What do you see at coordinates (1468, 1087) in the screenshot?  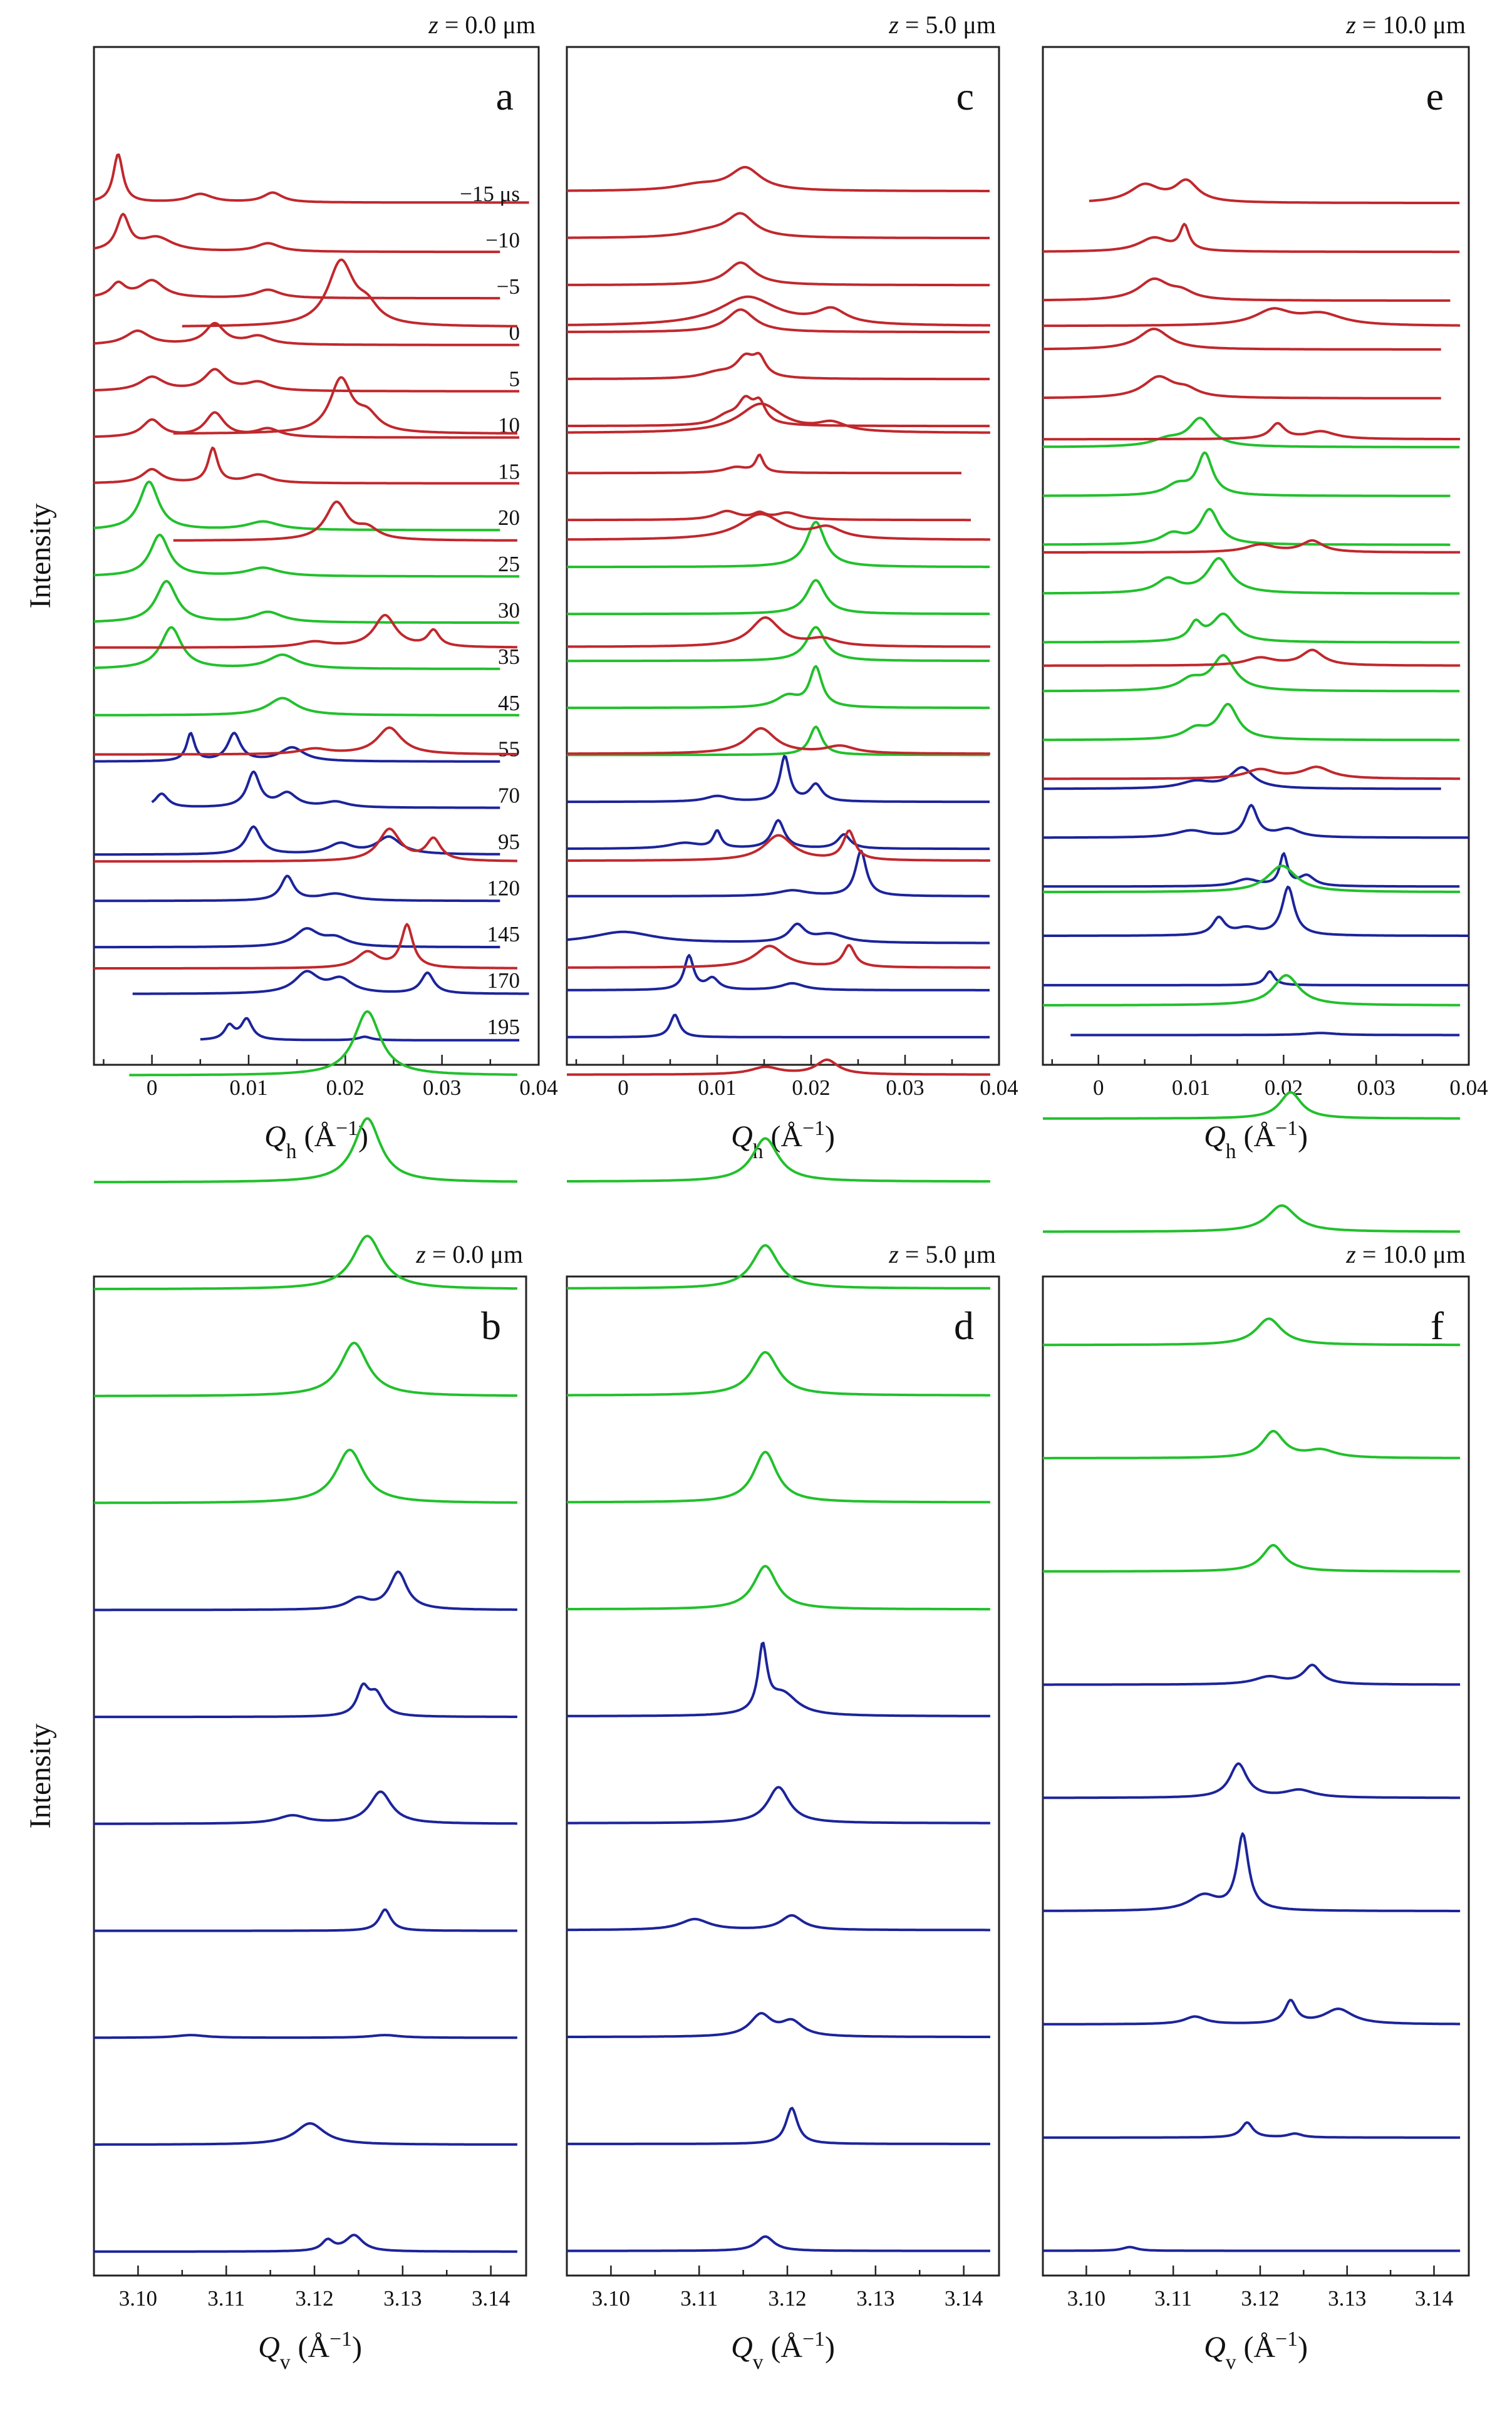 I see `tick-label-e-0.04: 0.04` at bounding box center [1468, 1087].